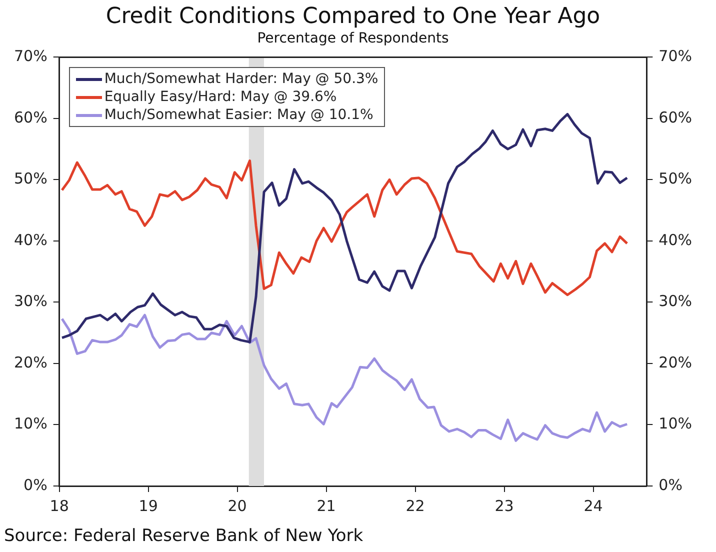 The height and width of the screenshot is (552, 716). What do you see at coordinates (670, 485) in the screenshot?
I see `y2-tick-label: 0%` at bounding box center [670, 485].